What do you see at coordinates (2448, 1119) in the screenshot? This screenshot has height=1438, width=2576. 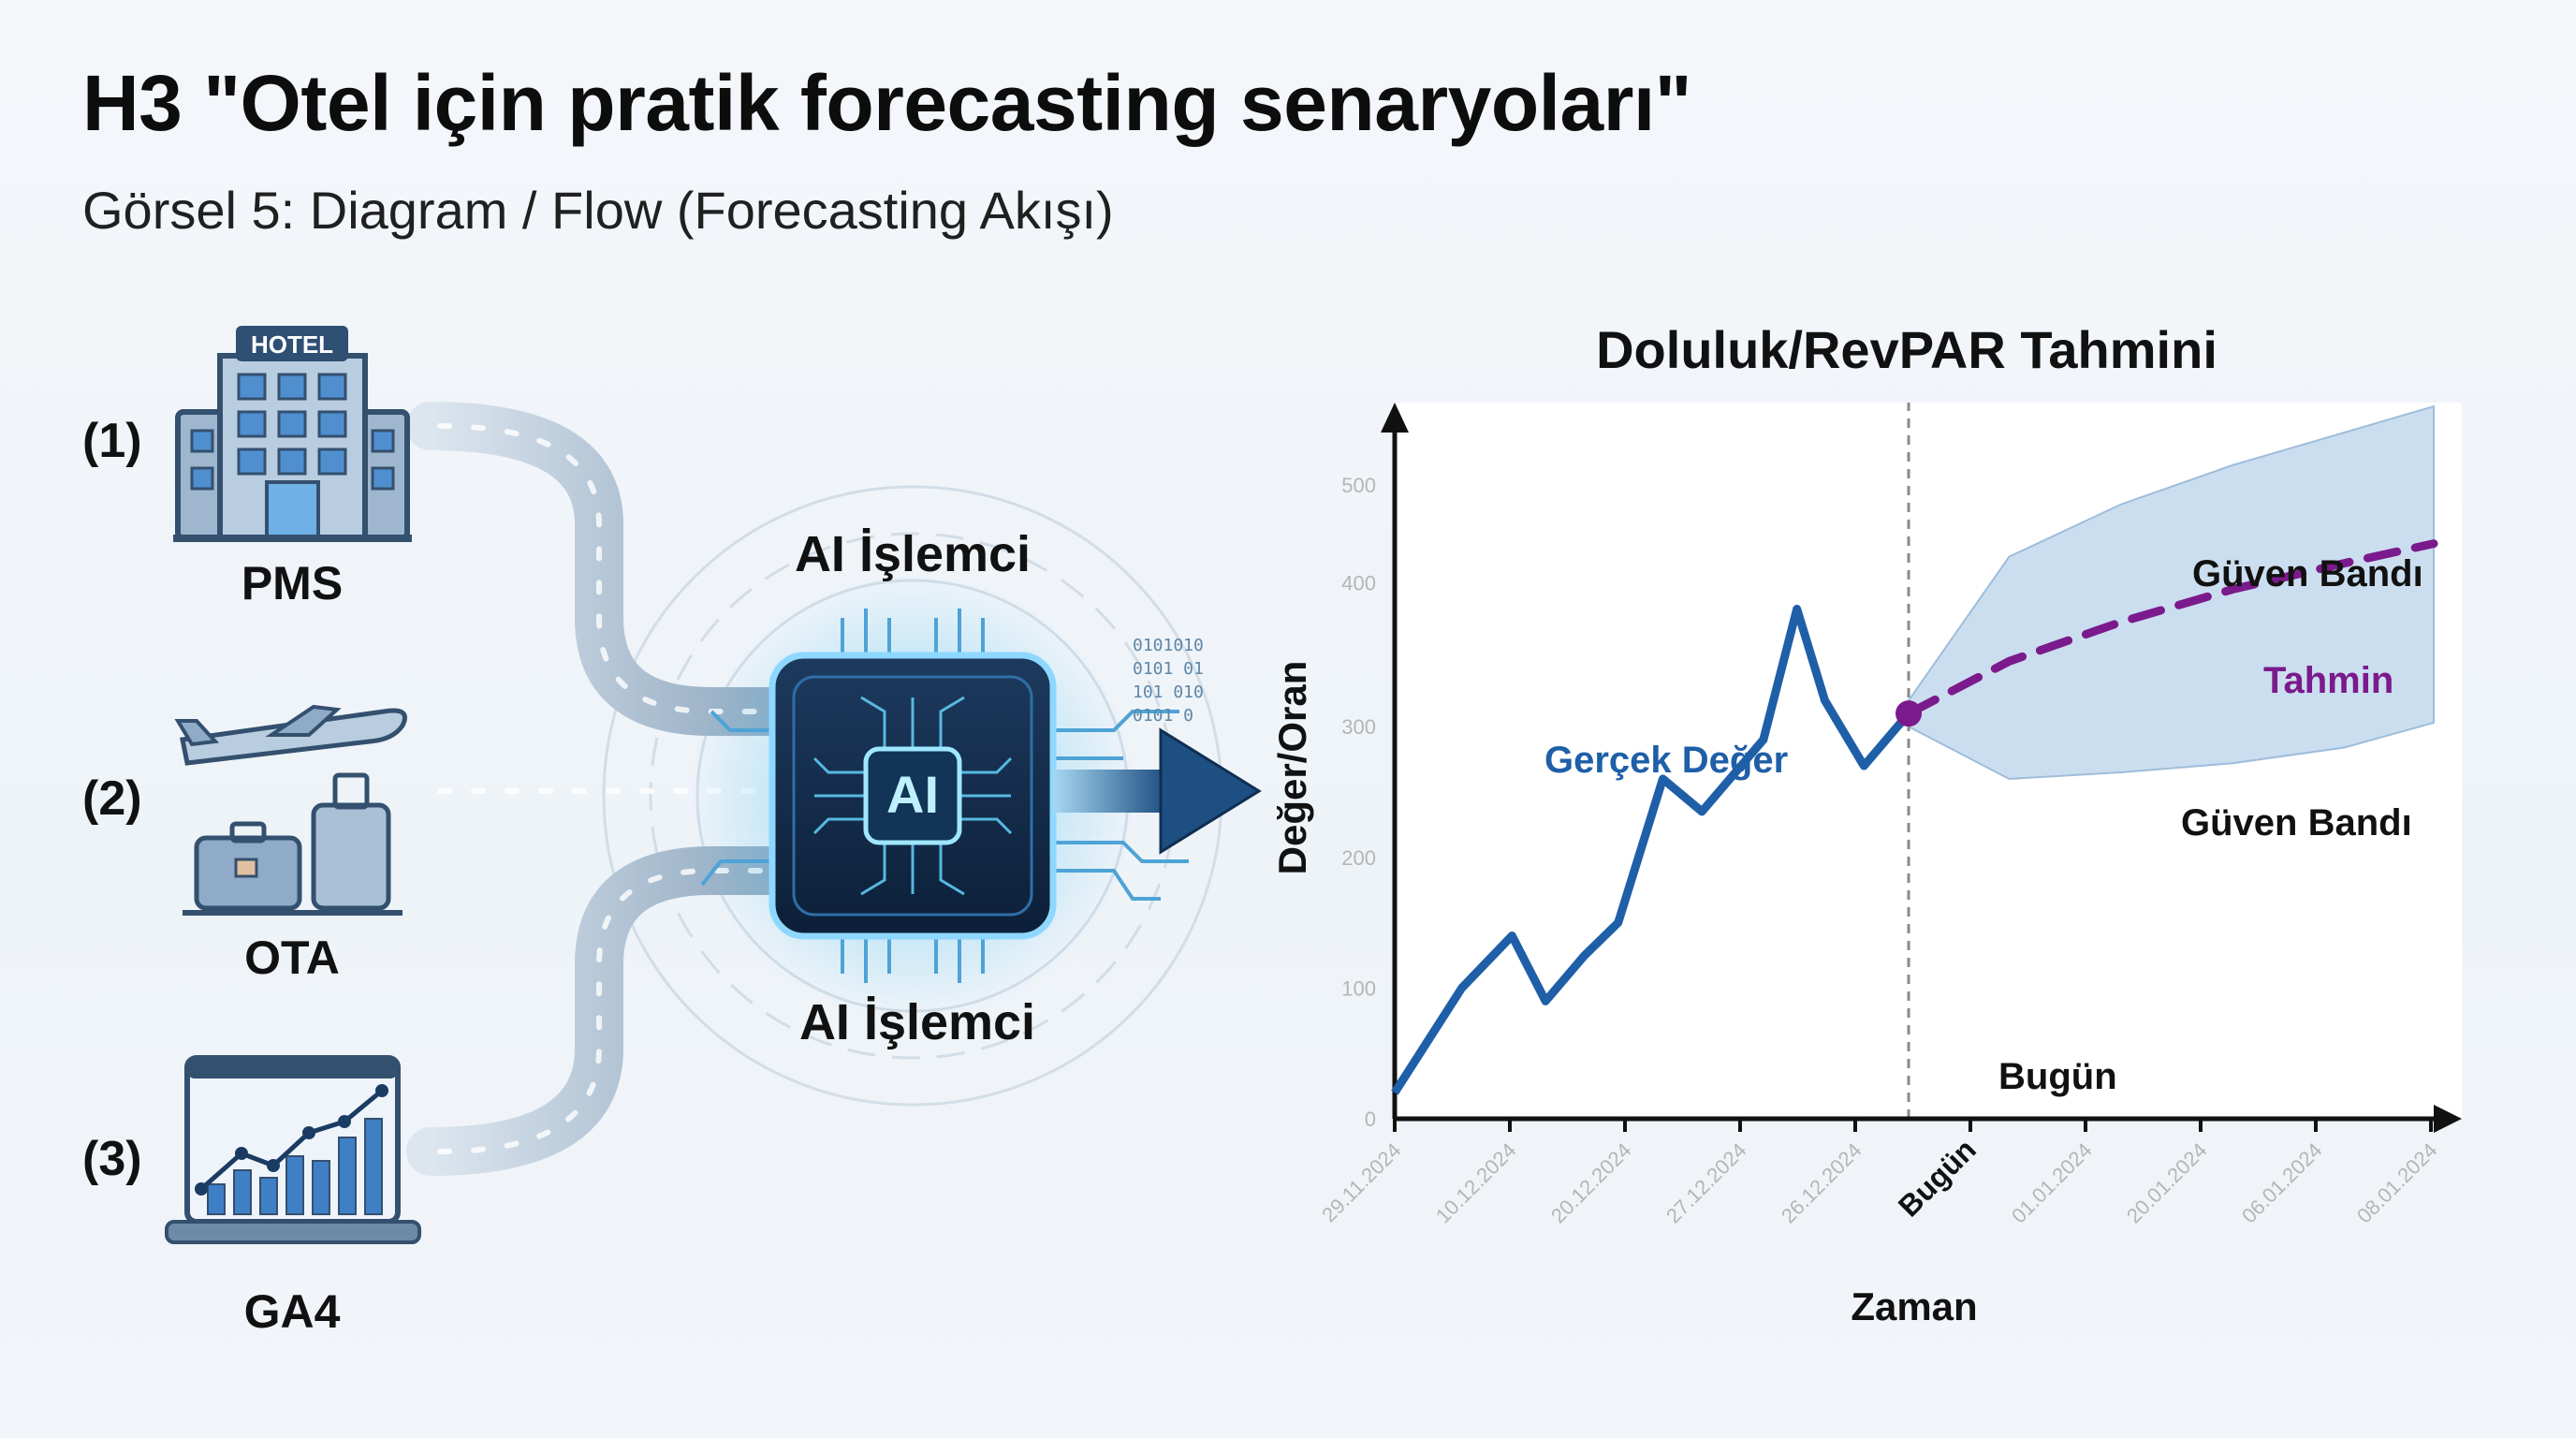 I see `x-axis-arrowhead` at bounding box center [2448, 1119].